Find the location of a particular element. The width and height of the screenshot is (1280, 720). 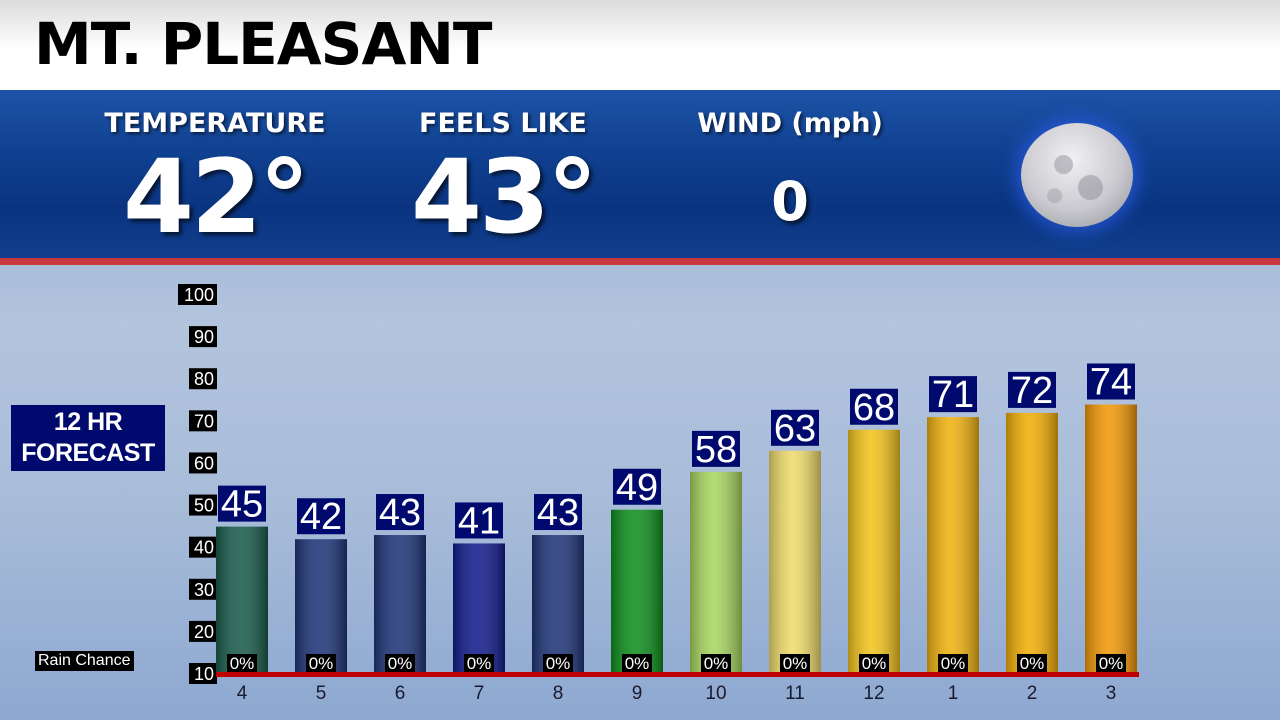

y-tick-100: 100 is located at coordinates (197, 294).